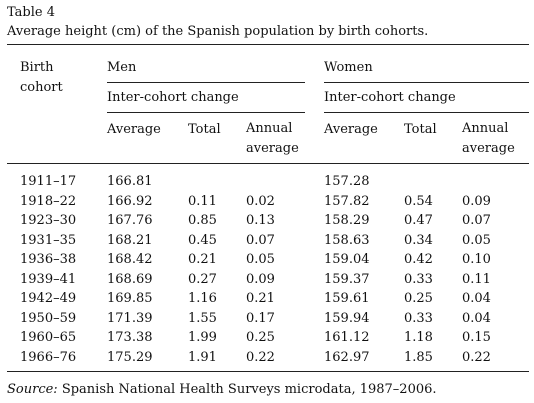  Describe the element at coordinates (130, 181) in the screenshot. I see `table-cell: 166.81` at that location.